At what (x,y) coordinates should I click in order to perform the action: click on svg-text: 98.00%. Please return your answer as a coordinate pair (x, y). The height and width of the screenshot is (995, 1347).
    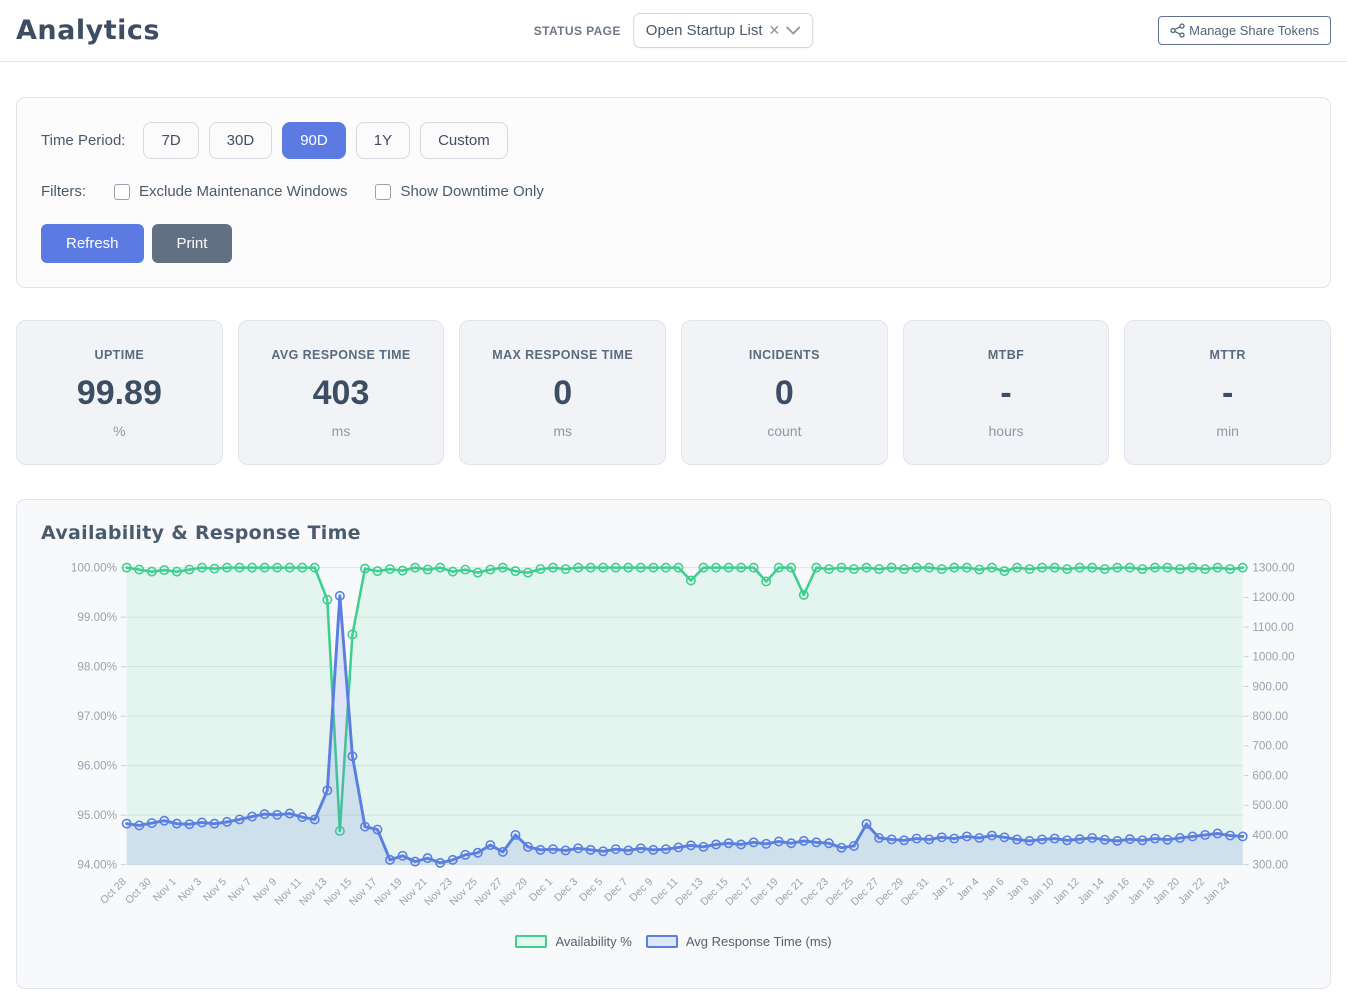
    Looking at the image, I should click on (97, 667).